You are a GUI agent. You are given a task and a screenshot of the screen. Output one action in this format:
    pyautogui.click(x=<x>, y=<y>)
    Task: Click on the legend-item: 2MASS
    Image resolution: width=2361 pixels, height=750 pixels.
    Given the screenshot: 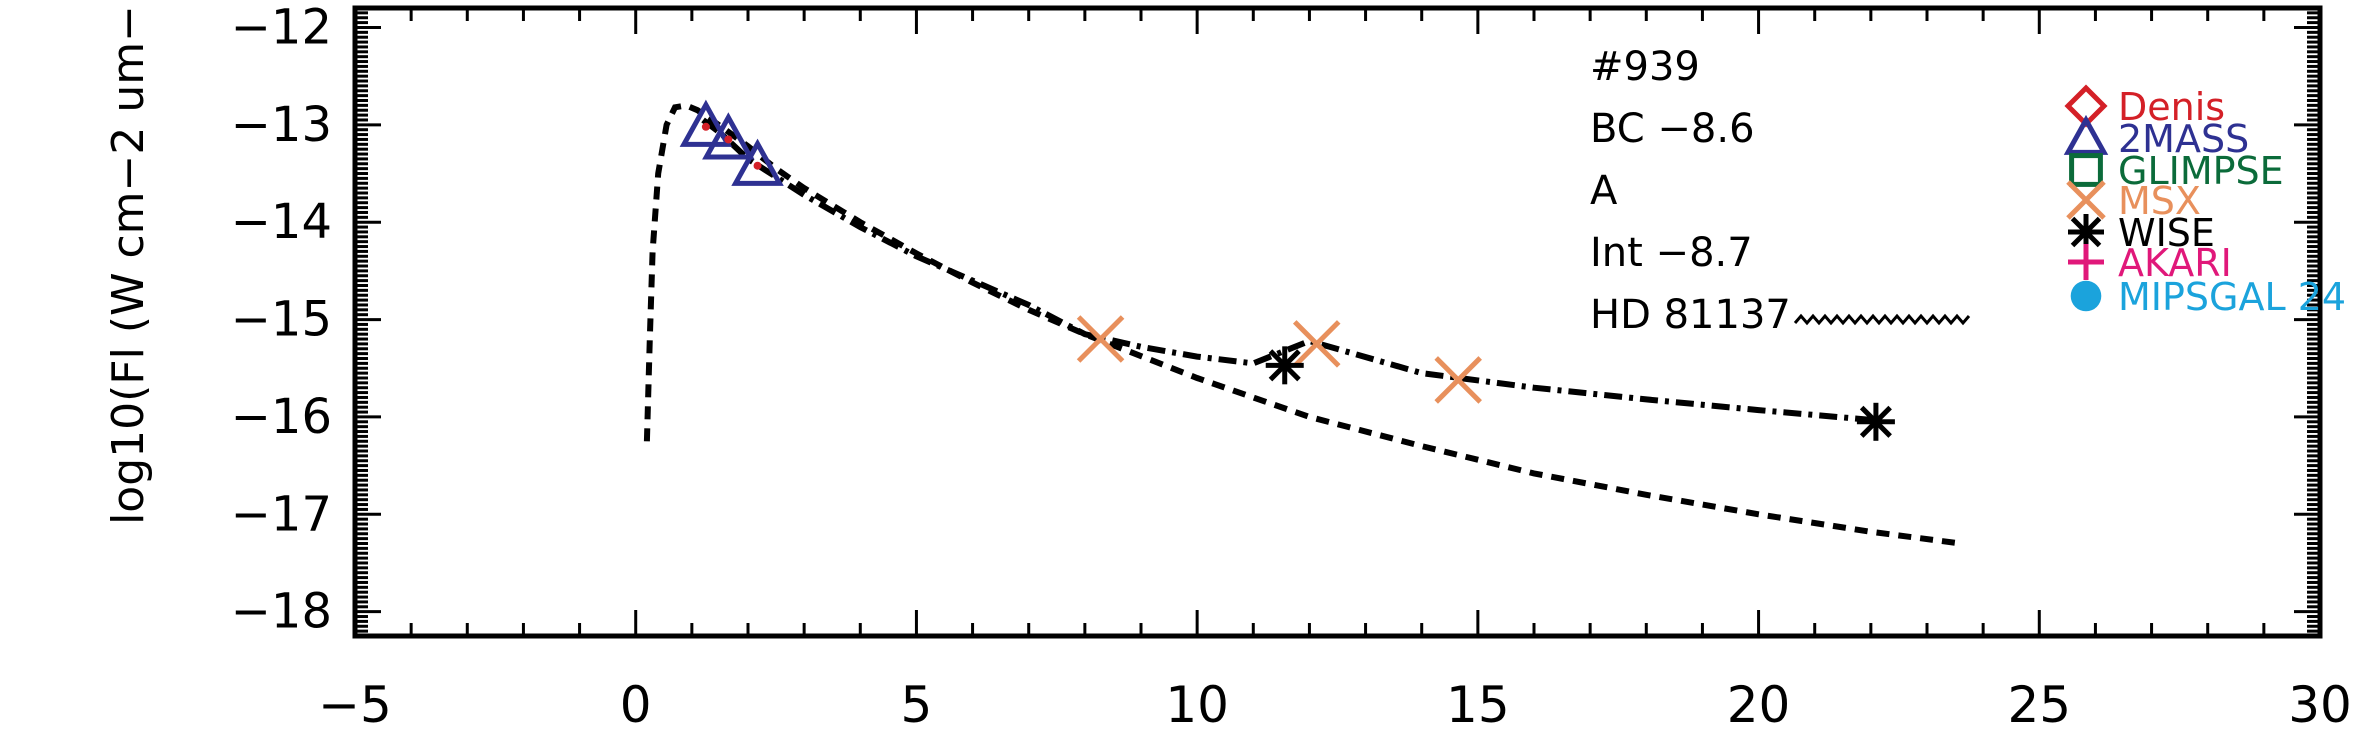 What is the action you would take?
    pyautogui.click(x=2156, y=137)
    